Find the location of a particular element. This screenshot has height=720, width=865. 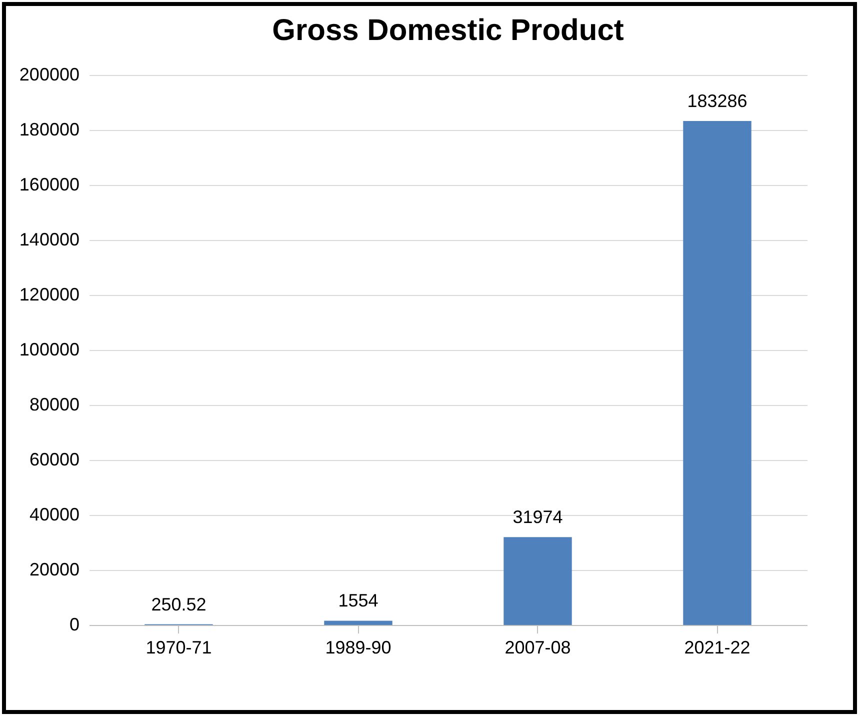

x-tick-label: 1989-90 is located at coordinates (358, 648).